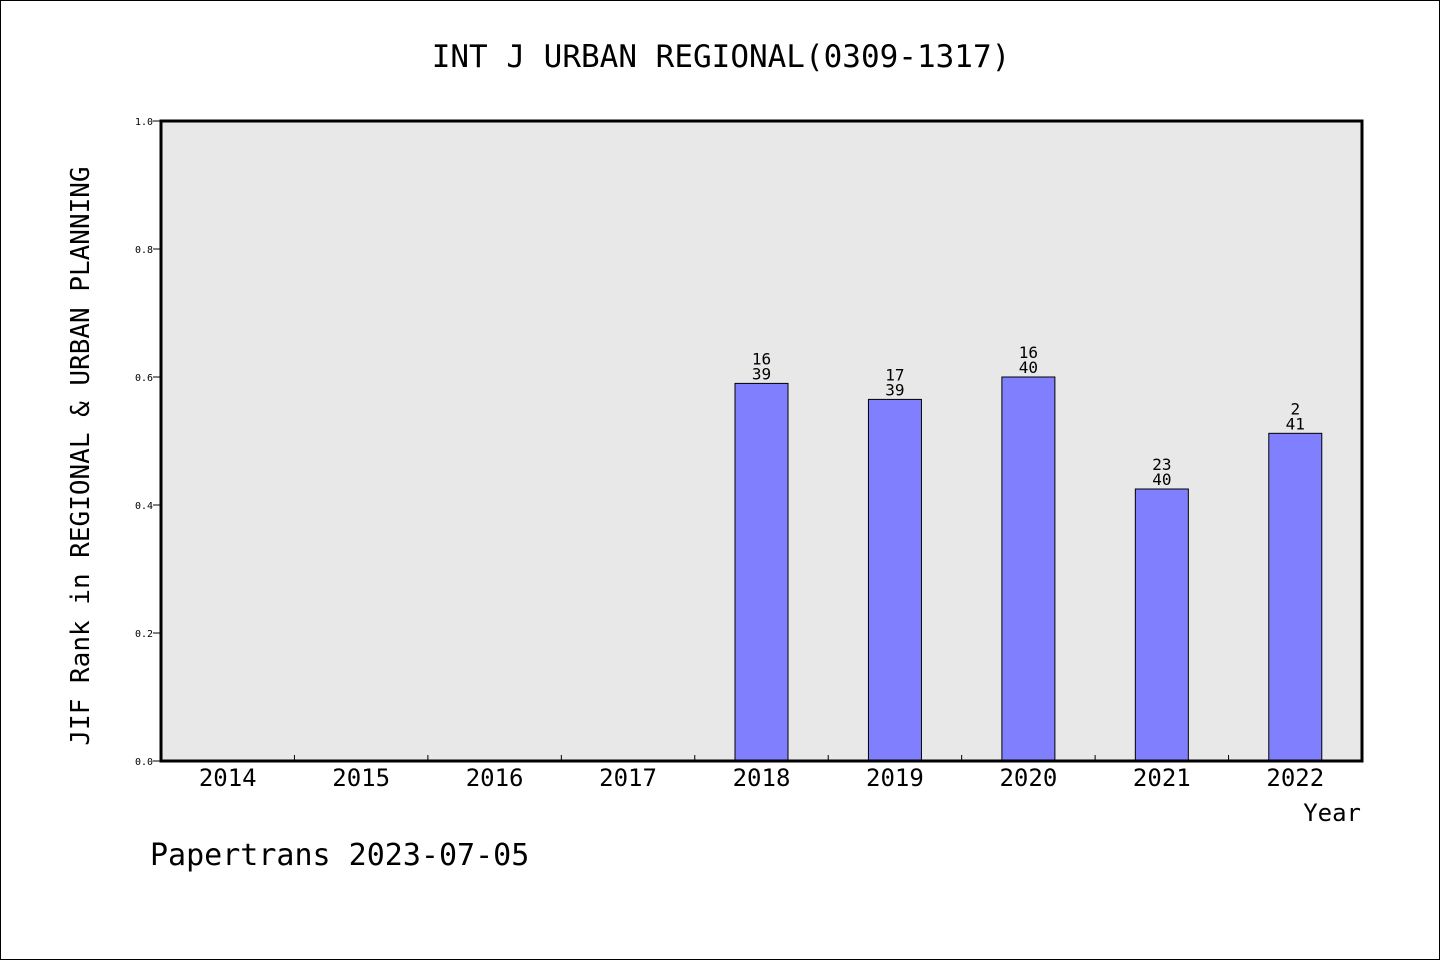 This screenshot has width=1440, height=961. I want to click on y-tick-label: 0.8, so click(144, 250).